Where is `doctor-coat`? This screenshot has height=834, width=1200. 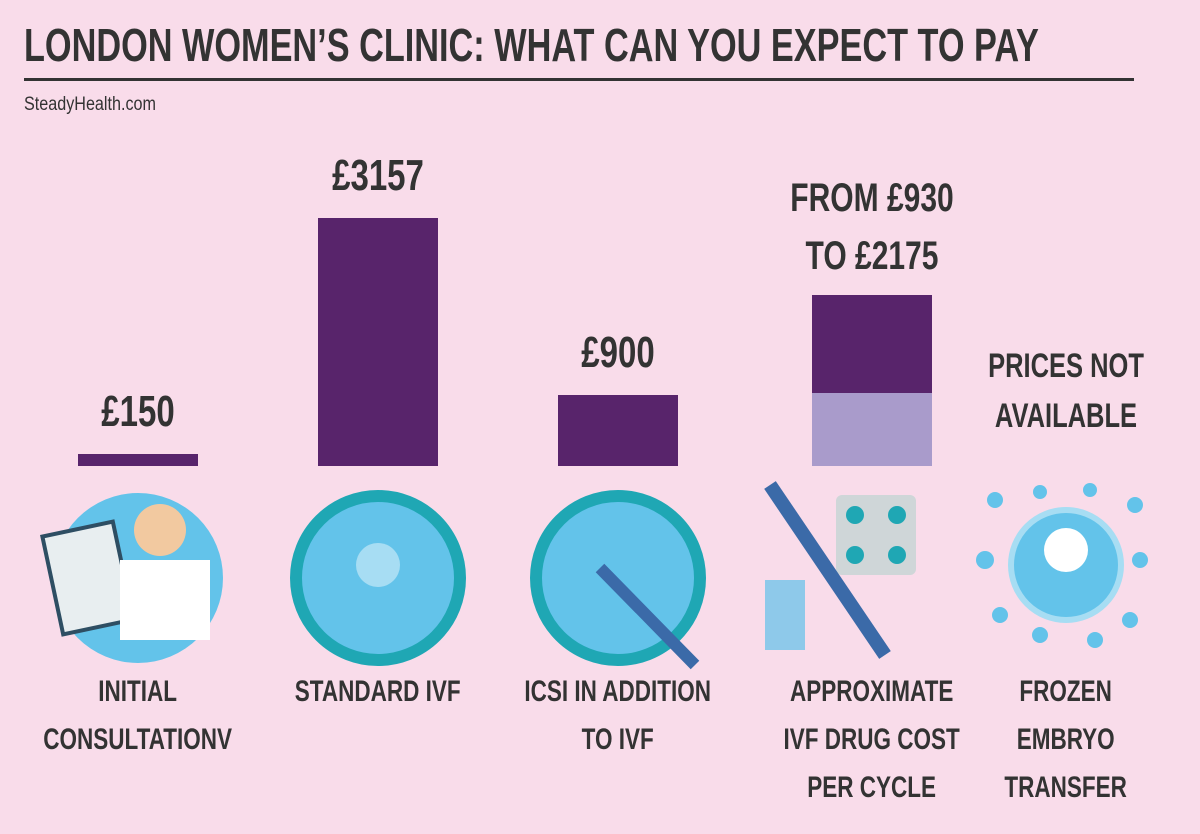 doctor-coat is located at coordinates (165, 600).